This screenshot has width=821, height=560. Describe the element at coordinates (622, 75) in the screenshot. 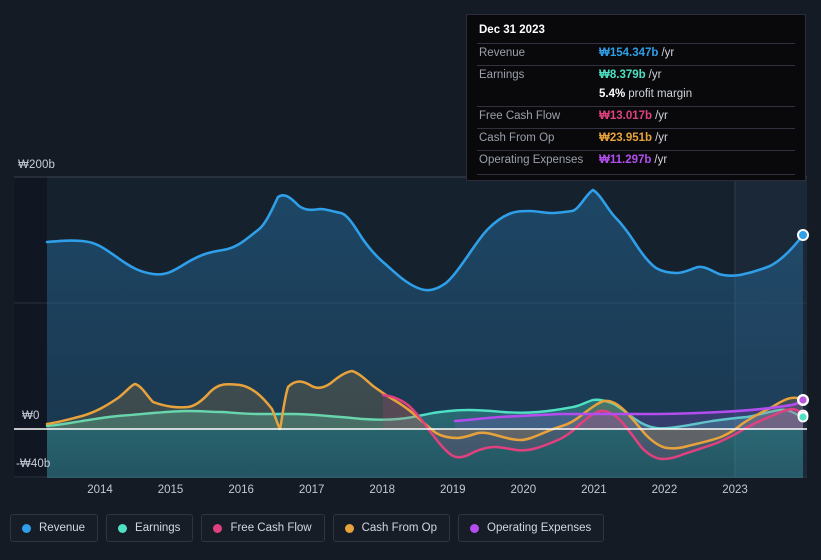

I see `tooltip-row-value: ₩8.379b` at that location.